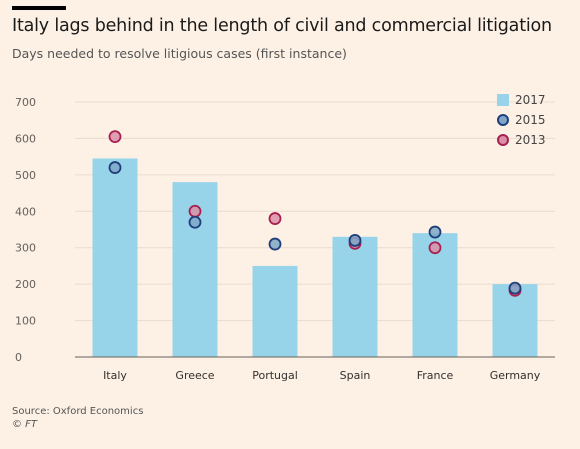 This screenshot has width=580, height=449. Describe the element at coordinates (195, 222) in the screenshot. I see `dot-2015-greece` at that location.